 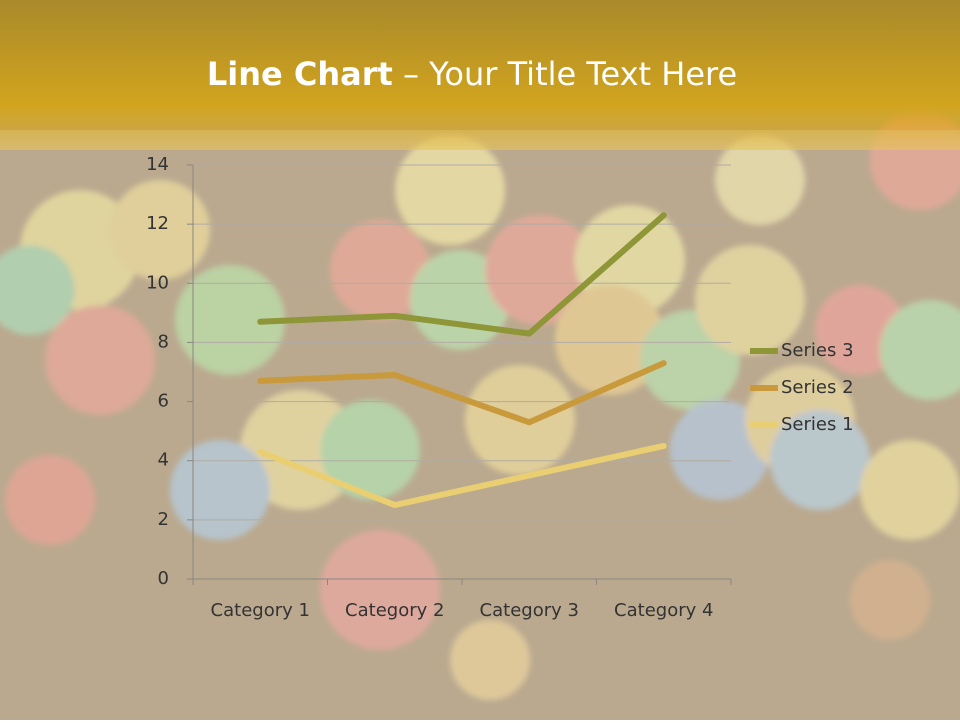 I want to click on y-tick-label: 6, so click(x=163, y=401).